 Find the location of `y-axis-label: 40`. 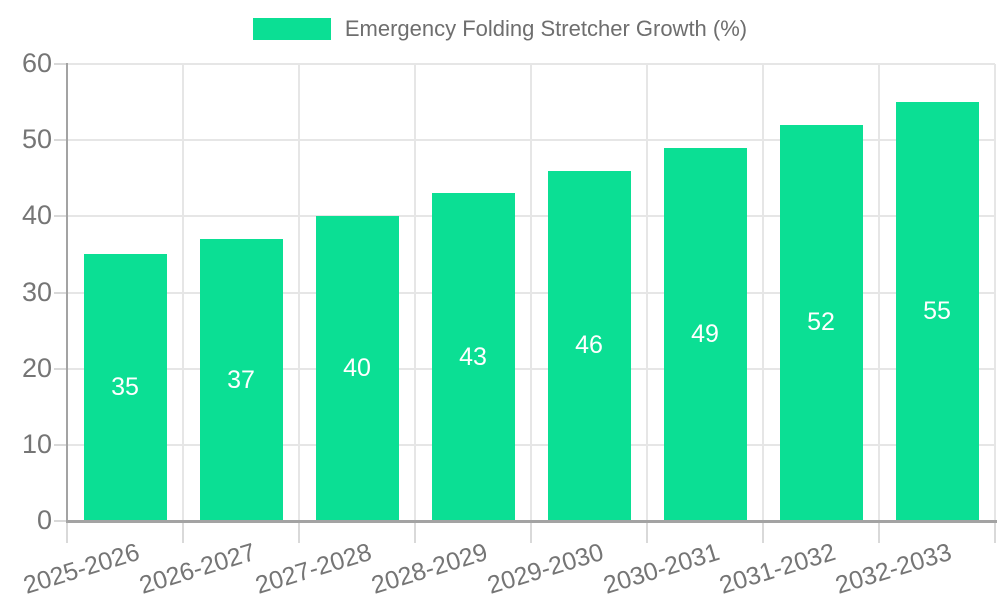

y-axis-label: 40 is located at coordinates (36, 215).